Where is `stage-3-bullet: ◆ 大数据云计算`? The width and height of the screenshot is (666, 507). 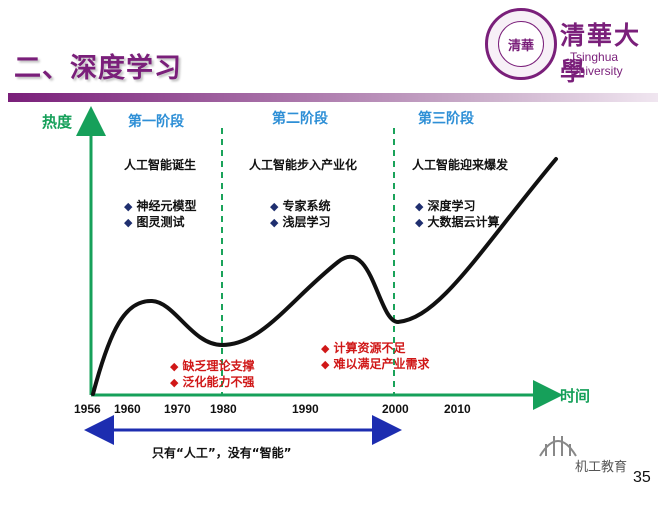
stage-3-bullet: ◆ 大数据云计算 is located at coordinates (457, 222).